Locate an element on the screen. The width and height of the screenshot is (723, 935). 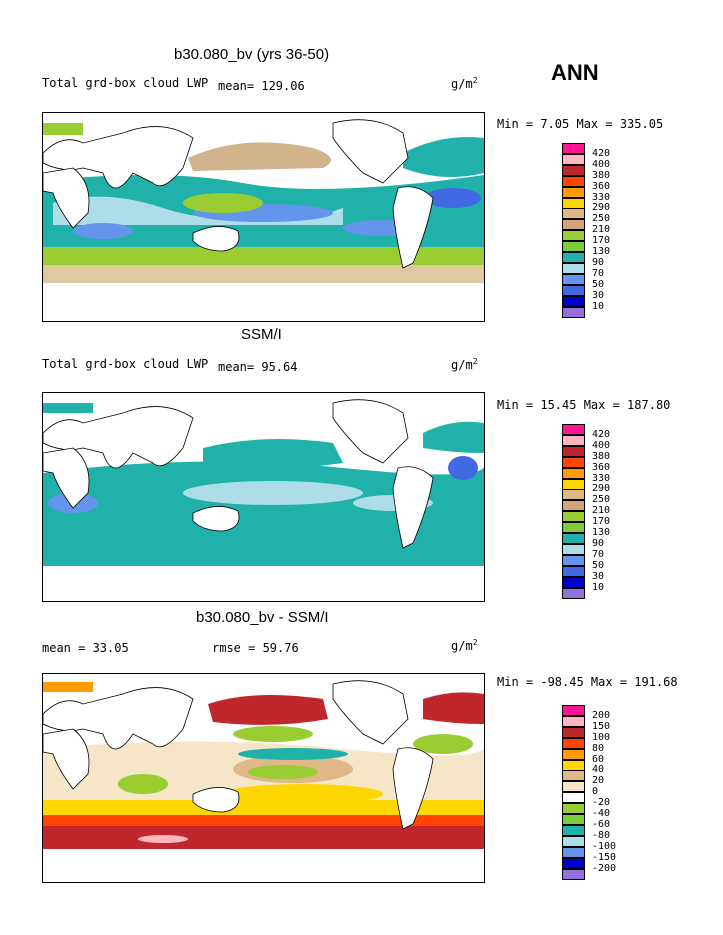
legend-level-label: 100 is located at coordinates (601, 737).